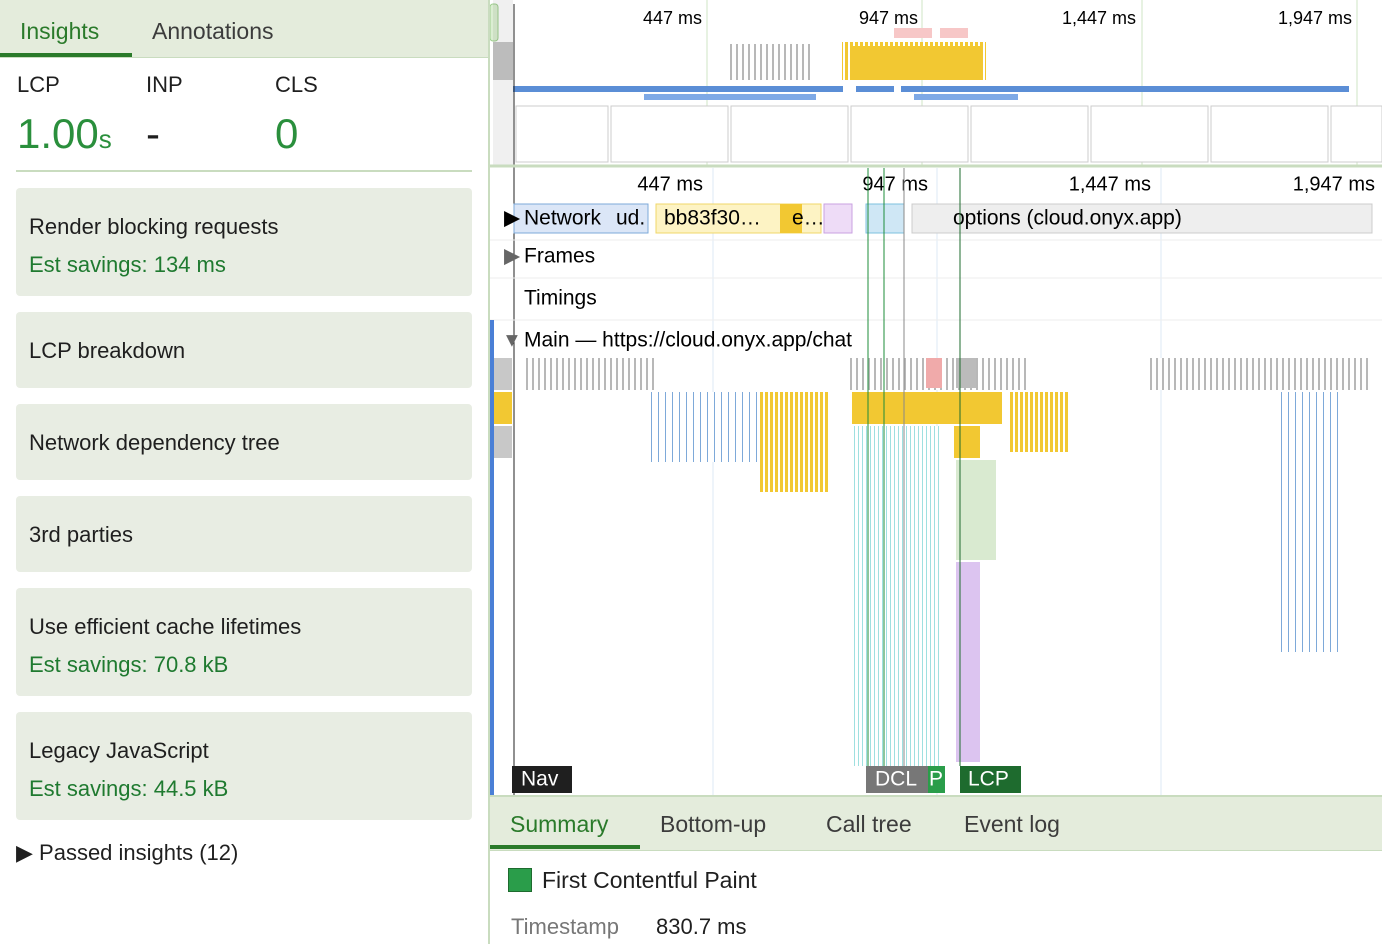 This screenshot has width=1382, height=944. What do you see at coordinates (560, 298) in the screenshot?
I see `track-label: Timings` at bounding box center [560, 298].